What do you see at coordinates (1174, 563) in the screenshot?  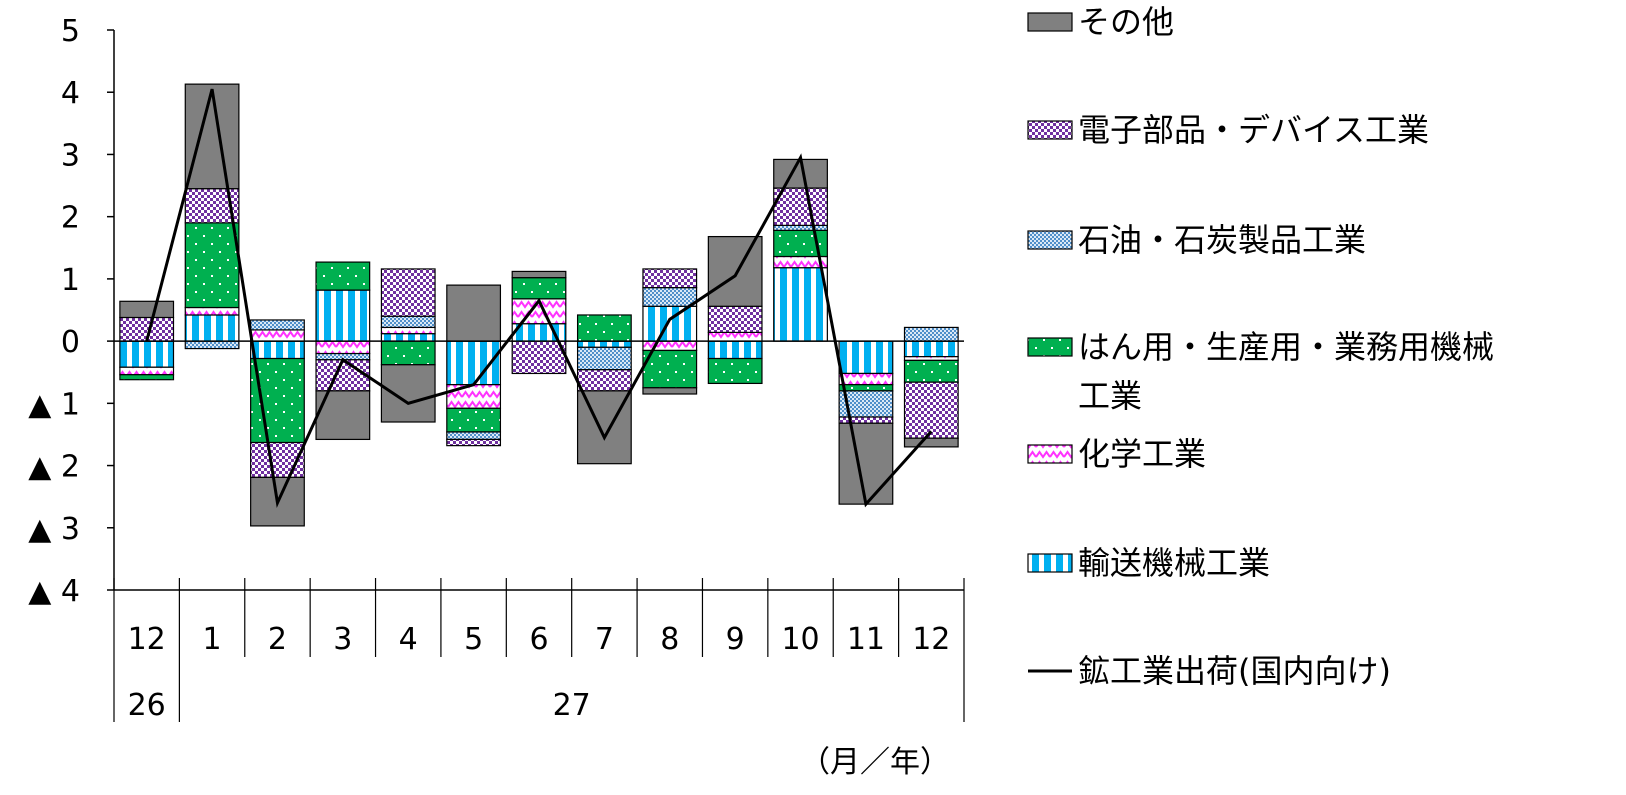 I see `legend-label-transport: 輸送機械工業` at bounding box center [1174, 563].